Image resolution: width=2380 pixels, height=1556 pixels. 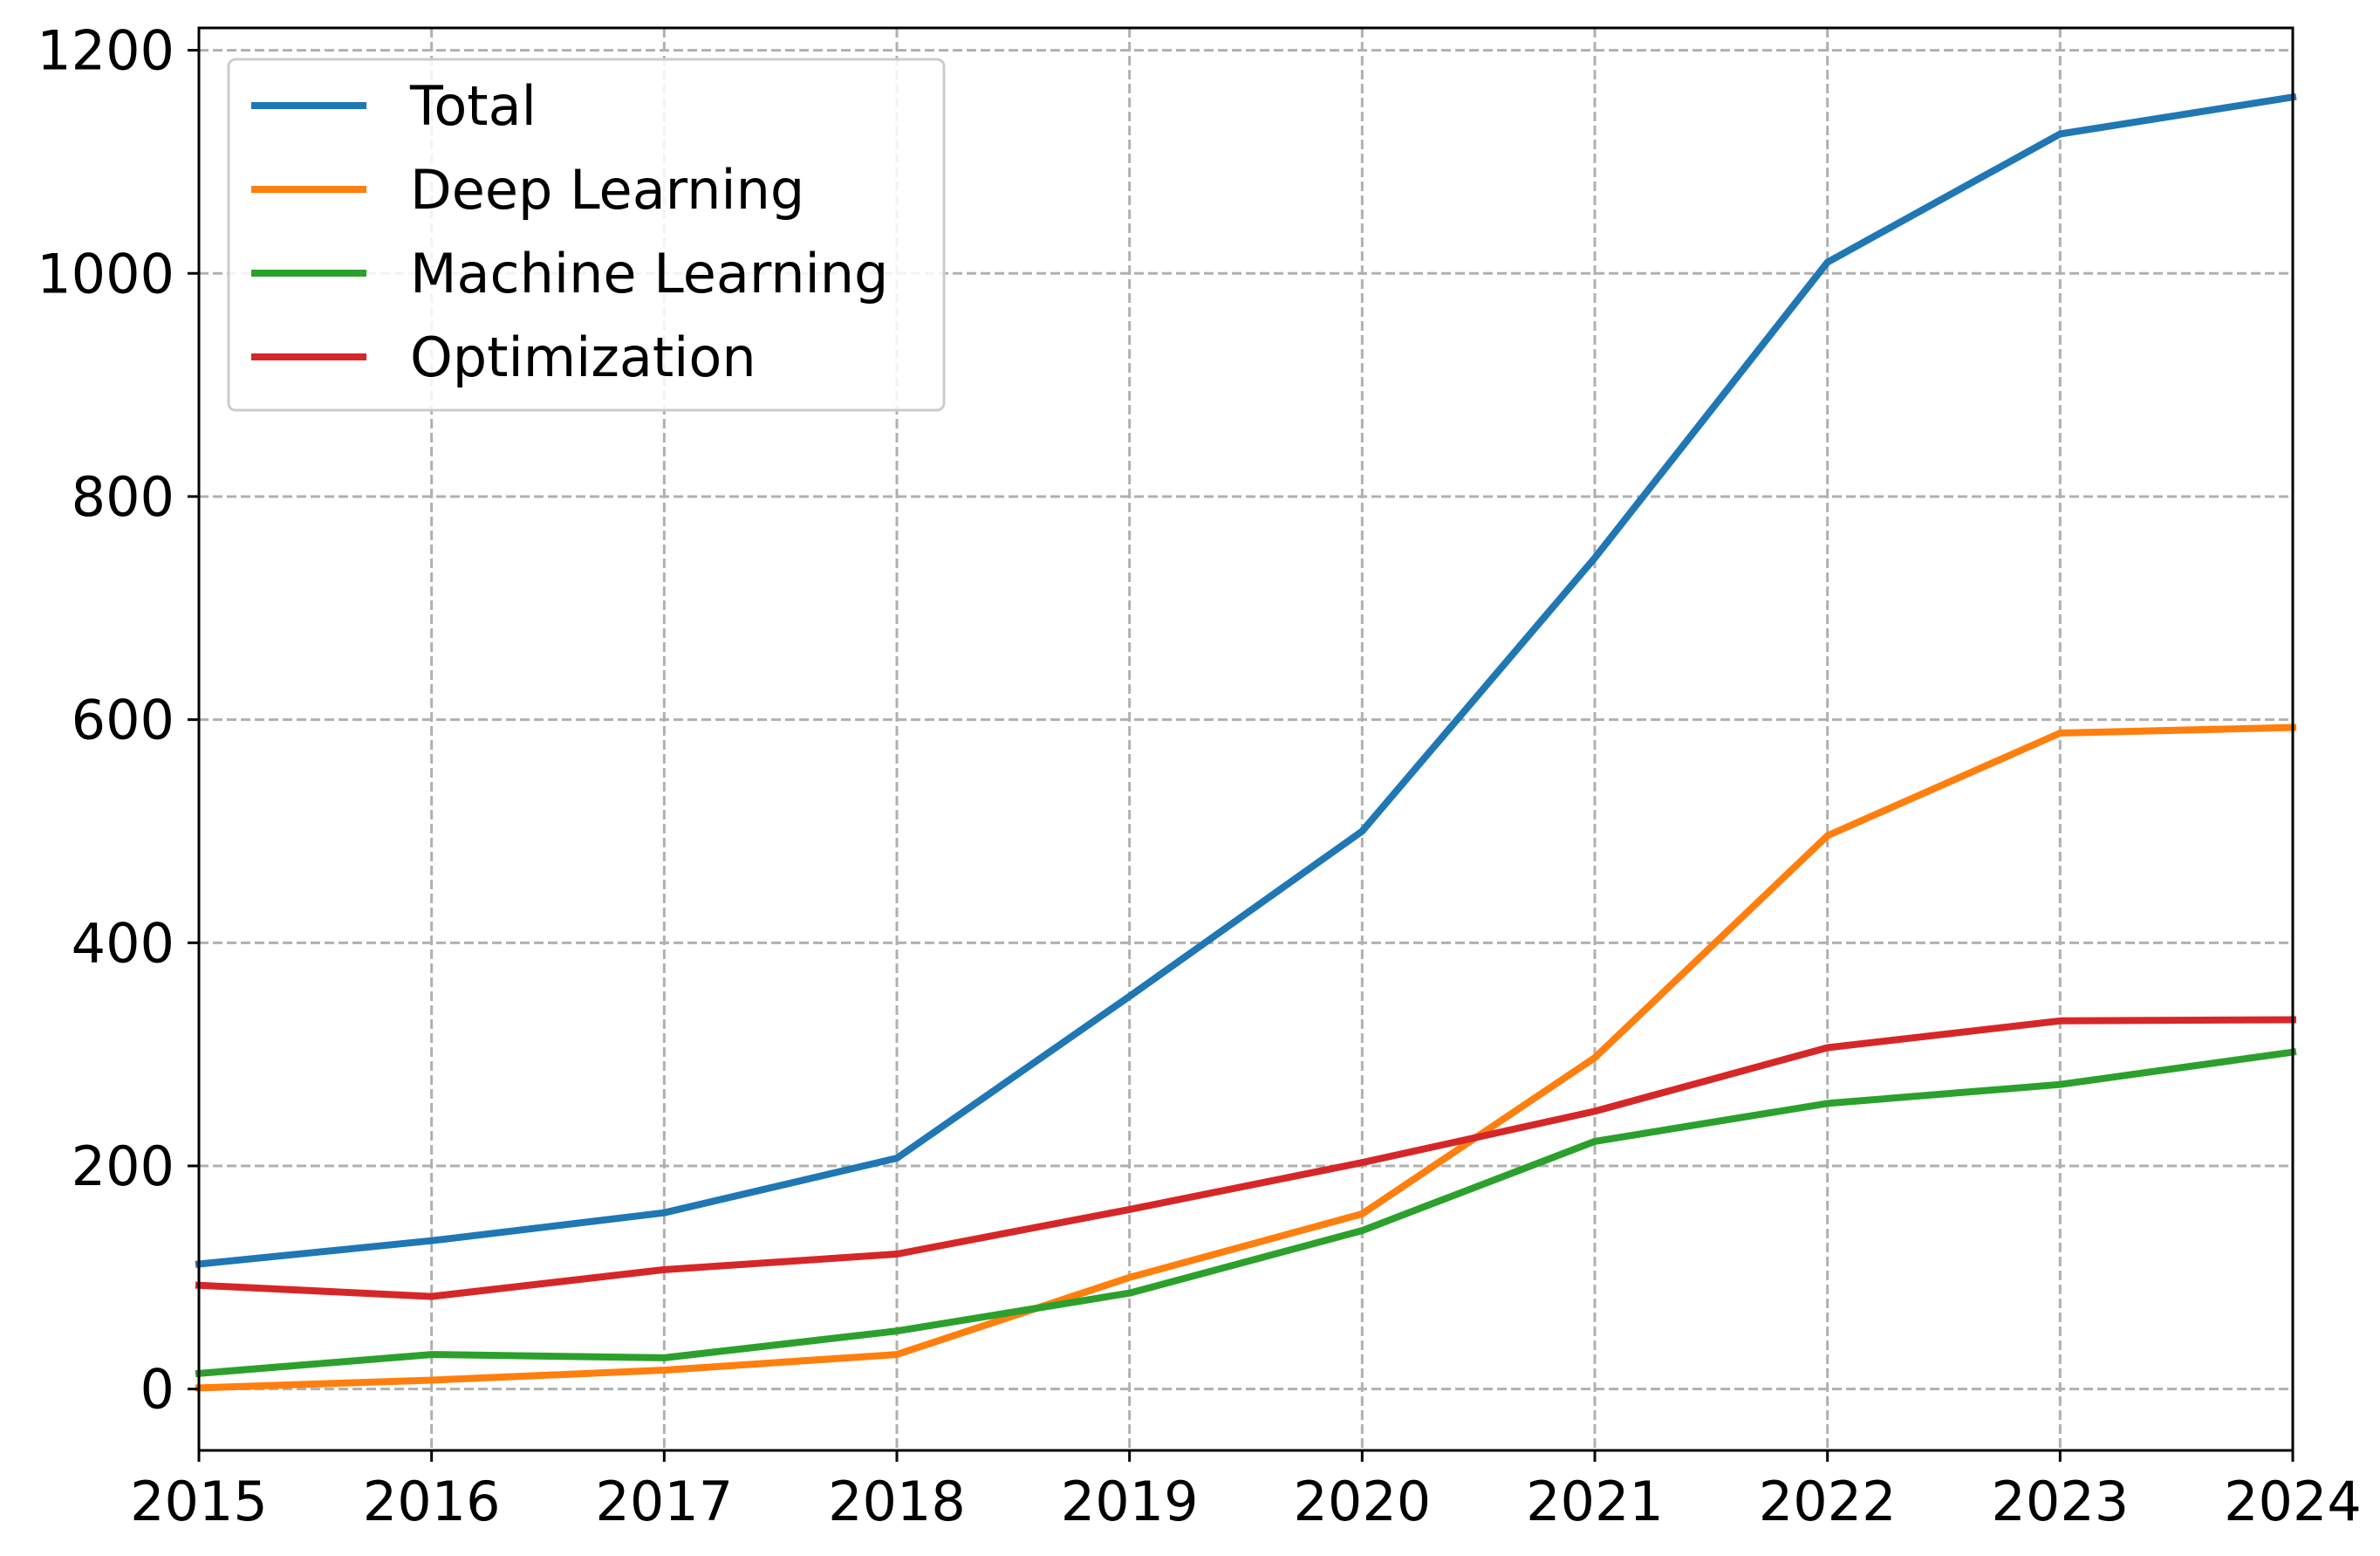 I want to click on x-tick-label: 2016, so click(x=432, y=1501).